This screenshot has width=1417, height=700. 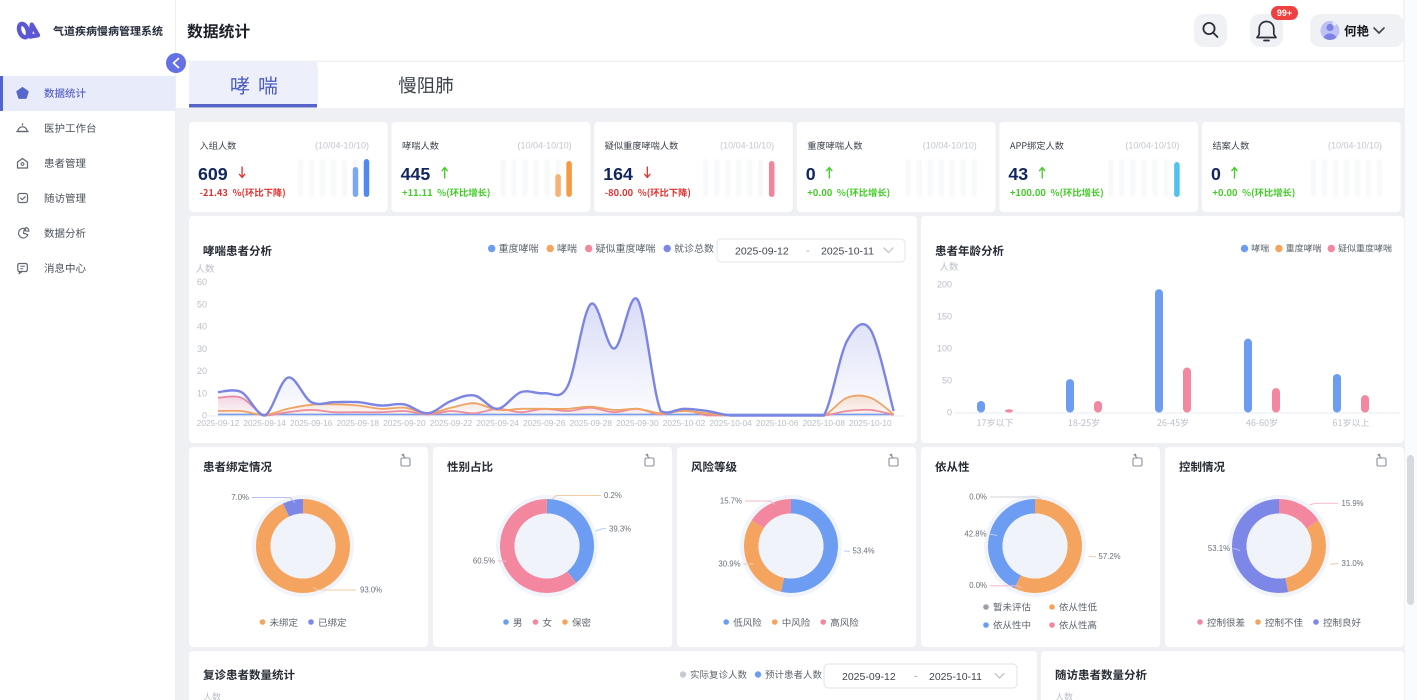 What do you see at coordinates (1353, 563) in the screenshot?
I see `svg-text: 31.0%` at bounding box center [1353, 563].